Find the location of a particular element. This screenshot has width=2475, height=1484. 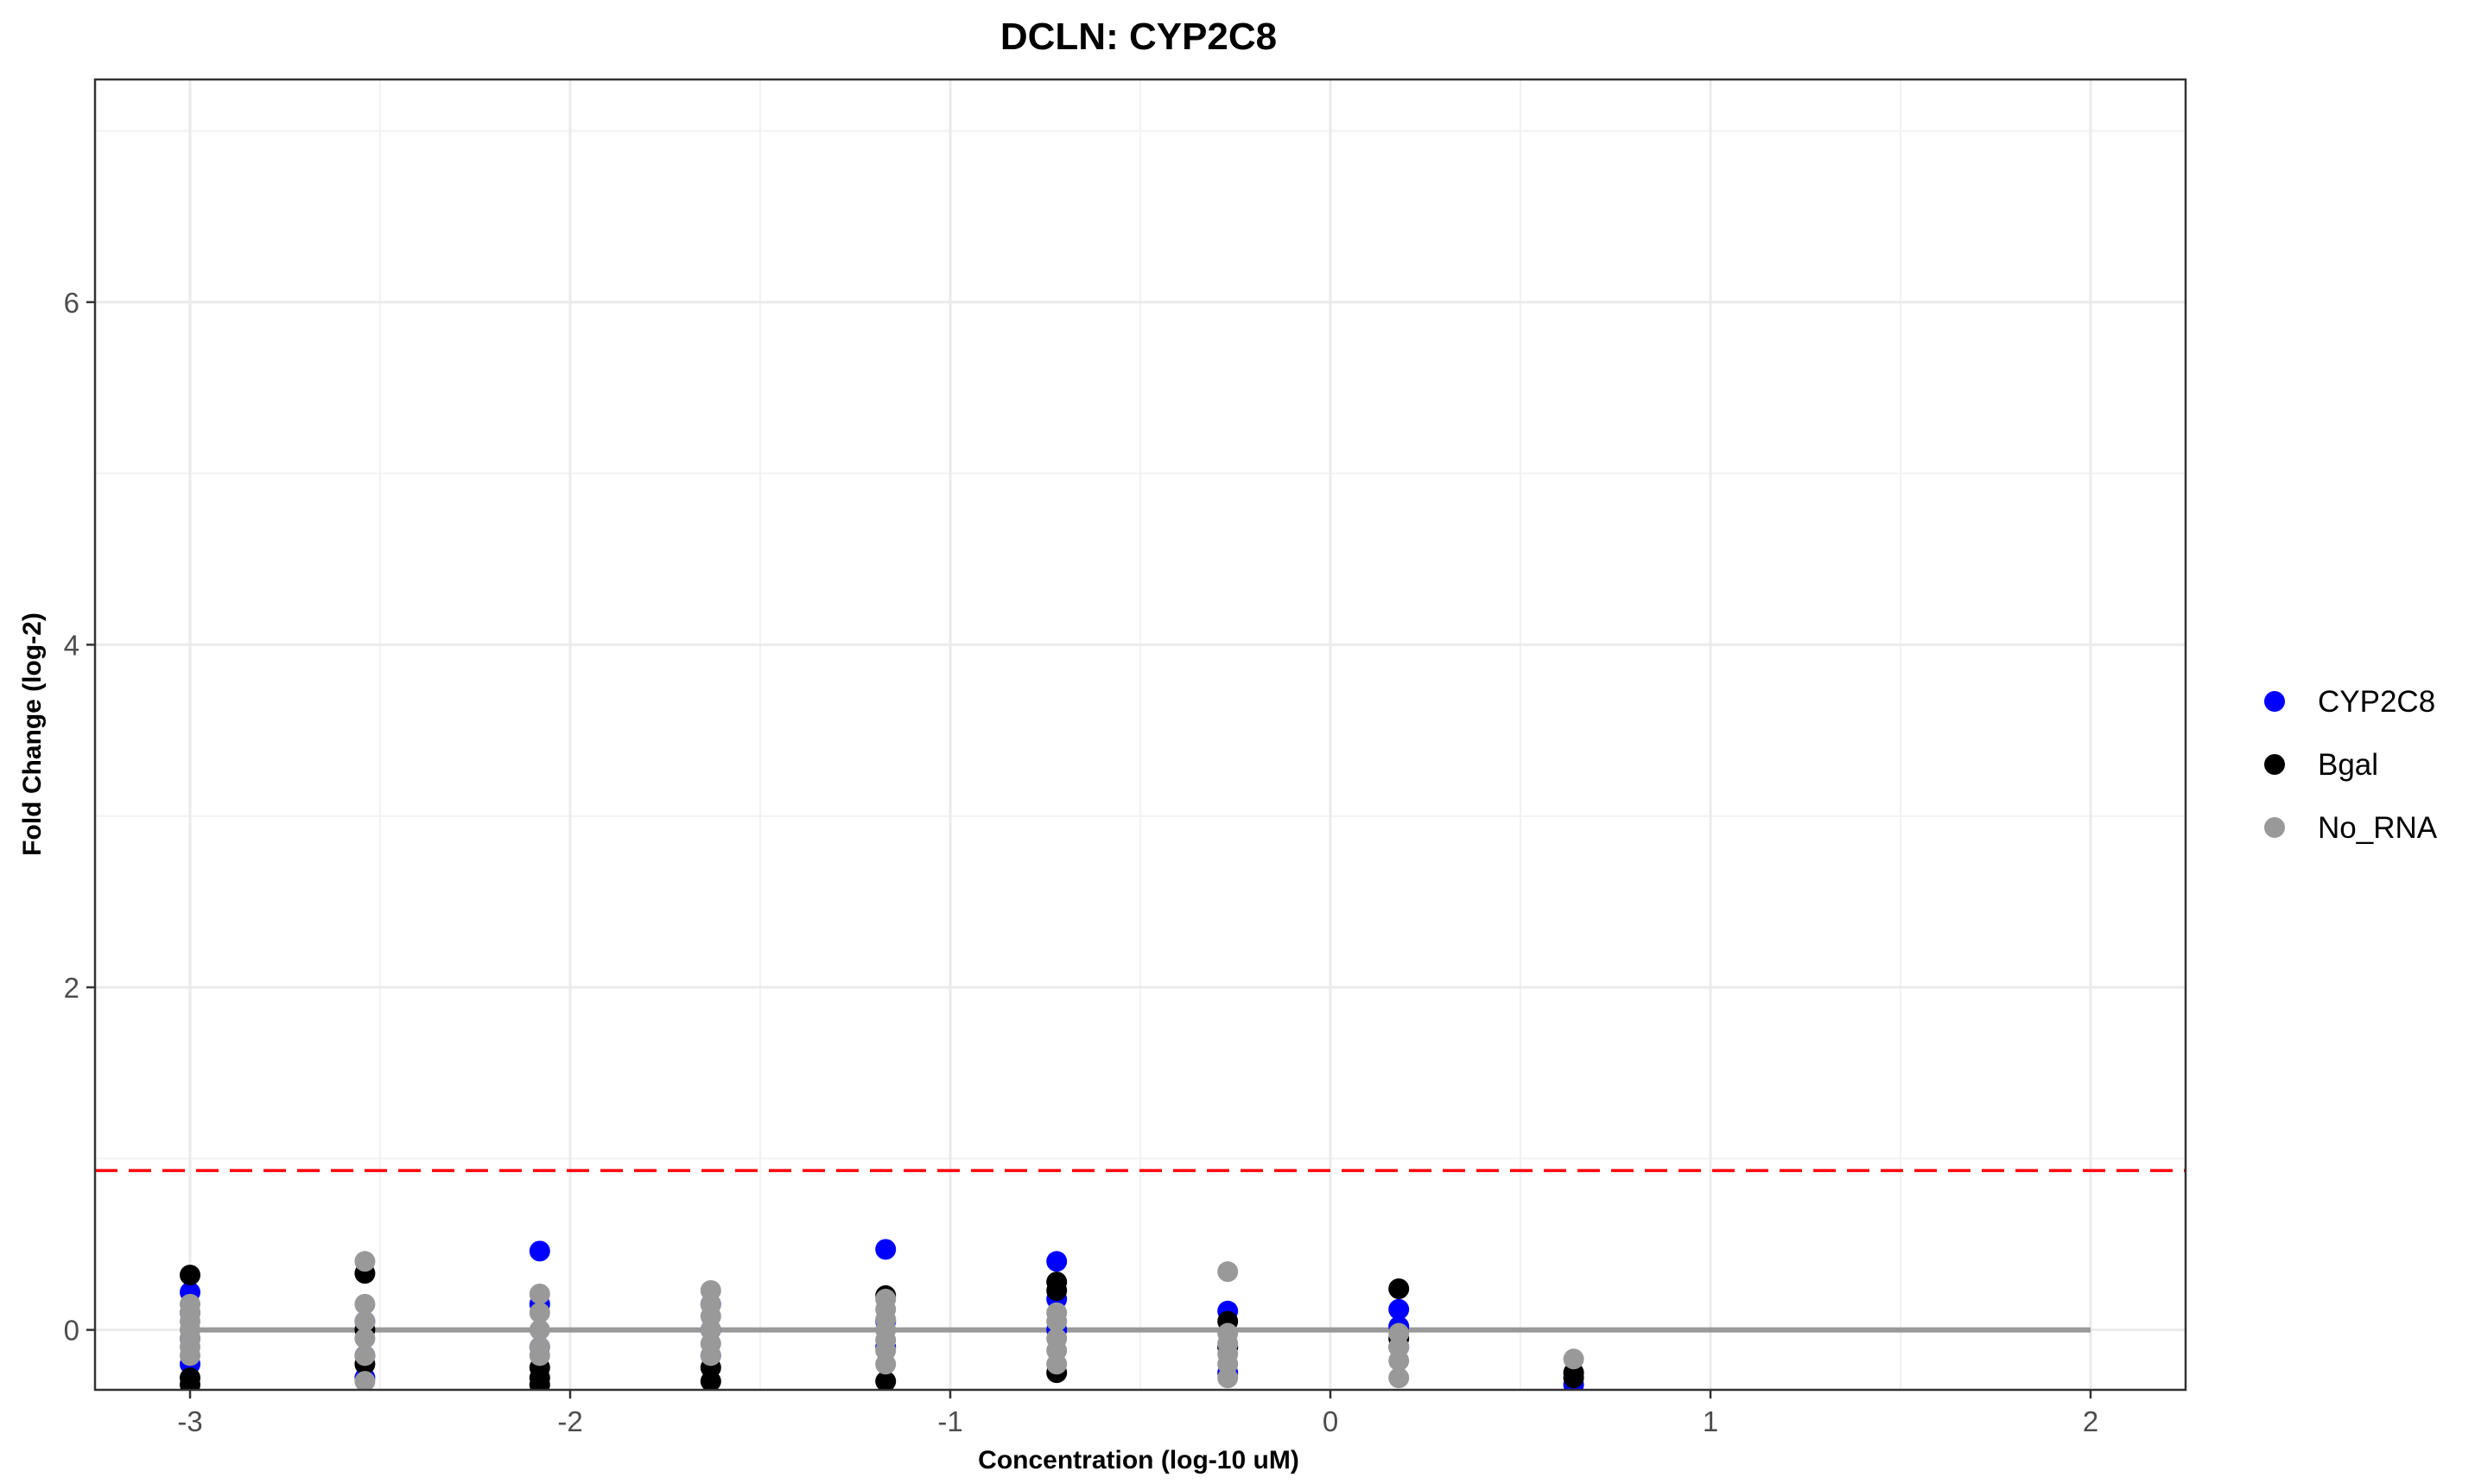

points-layer is located at coordinates (882, 1314).